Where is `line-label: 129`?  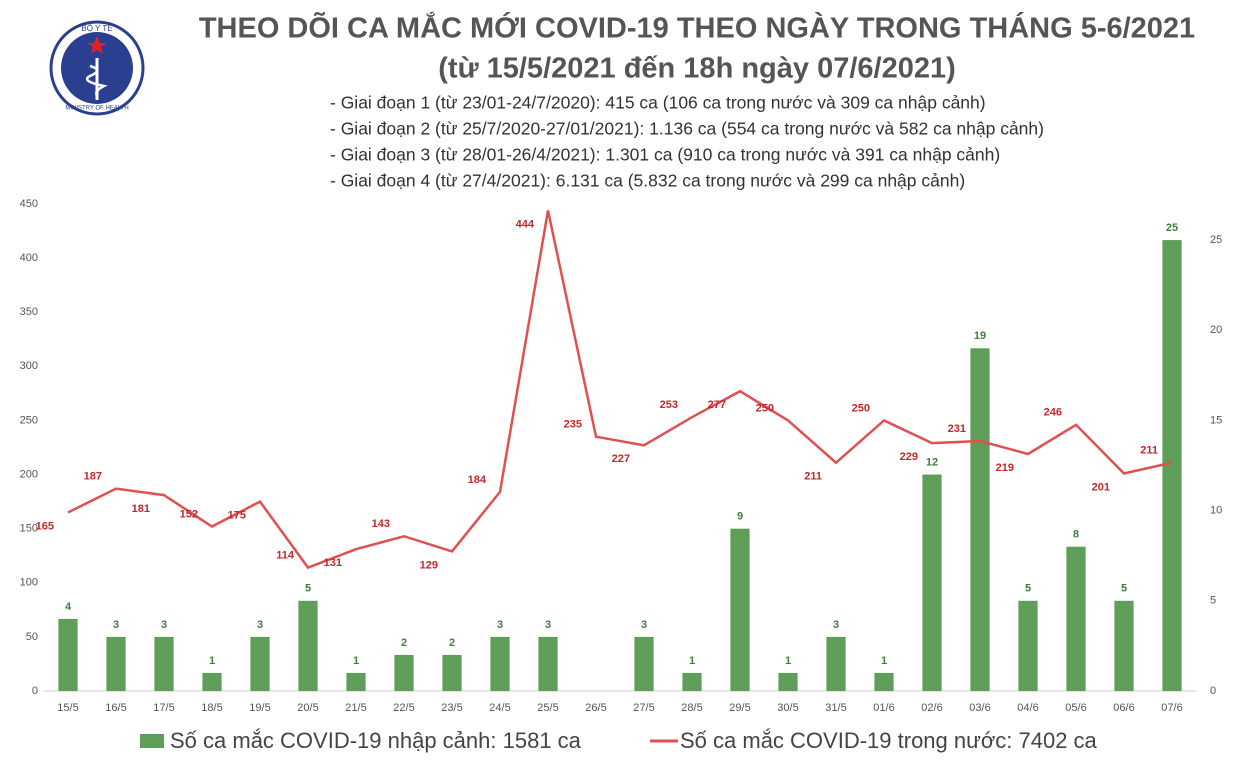
line-label: 129 is located at coordinates (429, 565).